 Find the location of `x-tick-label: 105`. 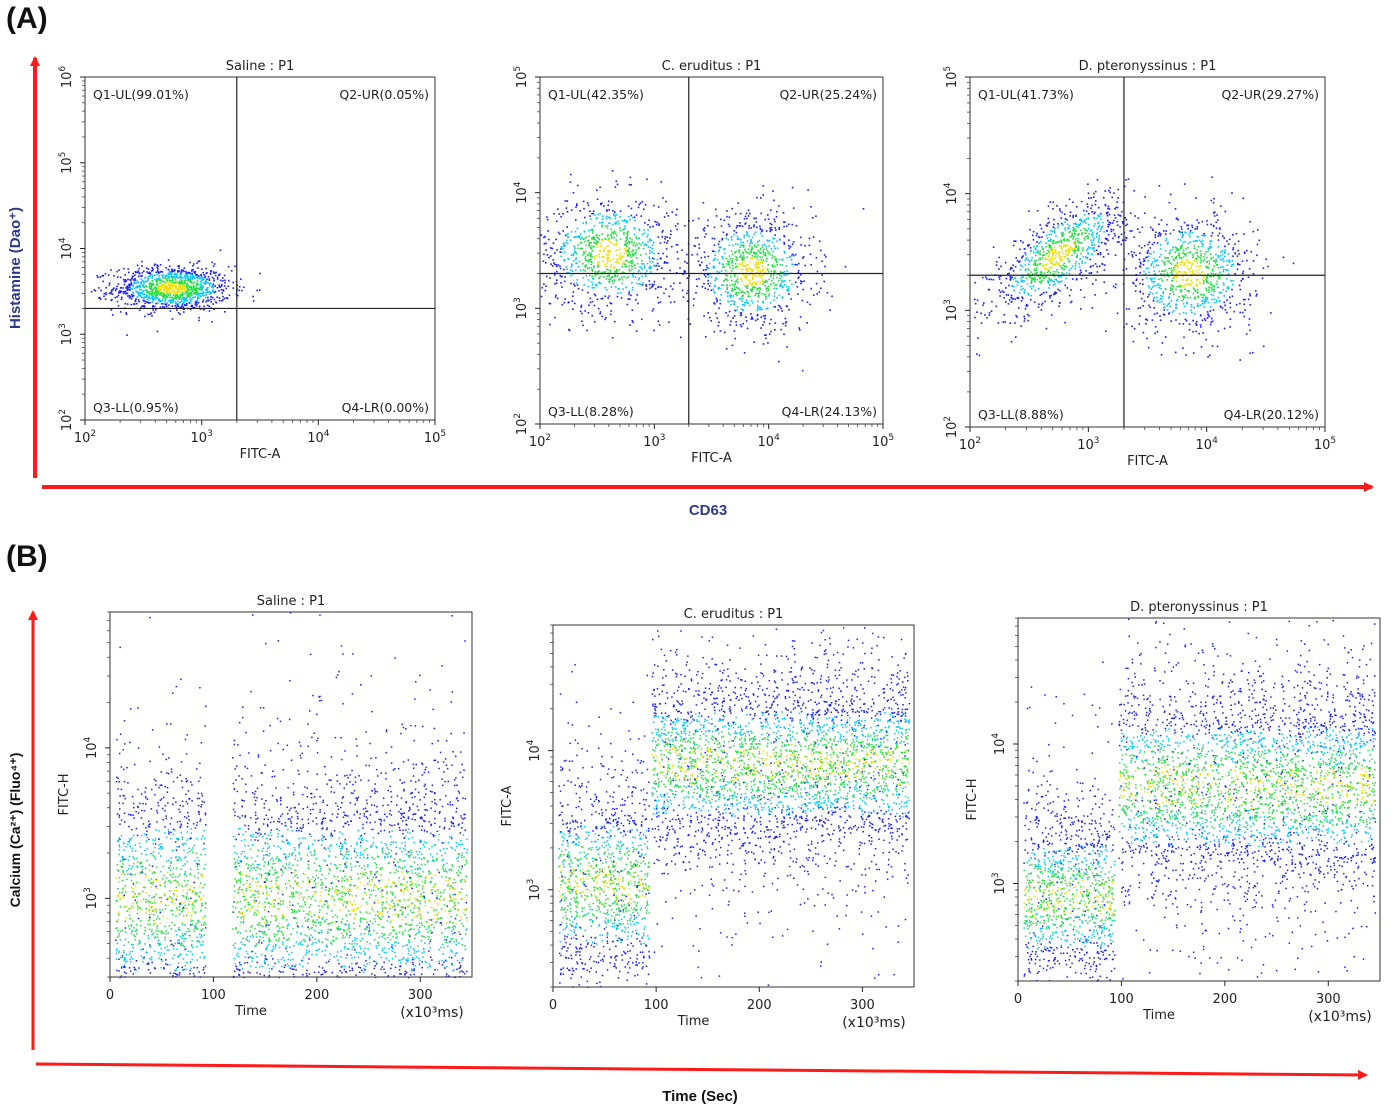

x-tick-label: 105 is located at coordinates (883, 441).